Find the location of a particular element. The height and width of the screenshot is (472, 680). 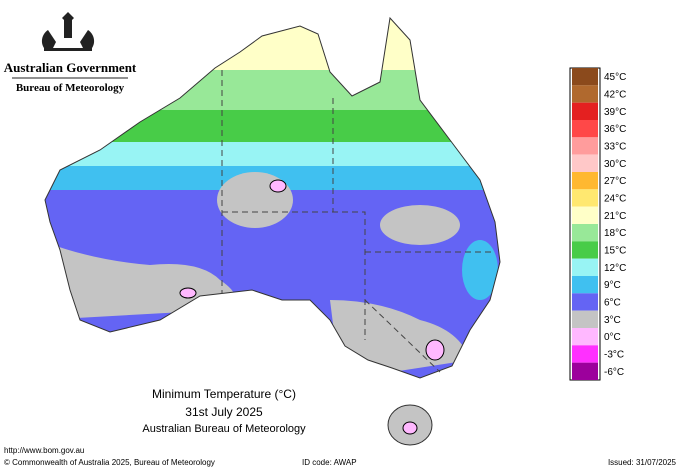

map-source: Australian Bureau of Meteorology is located at coordinates (224, 429).